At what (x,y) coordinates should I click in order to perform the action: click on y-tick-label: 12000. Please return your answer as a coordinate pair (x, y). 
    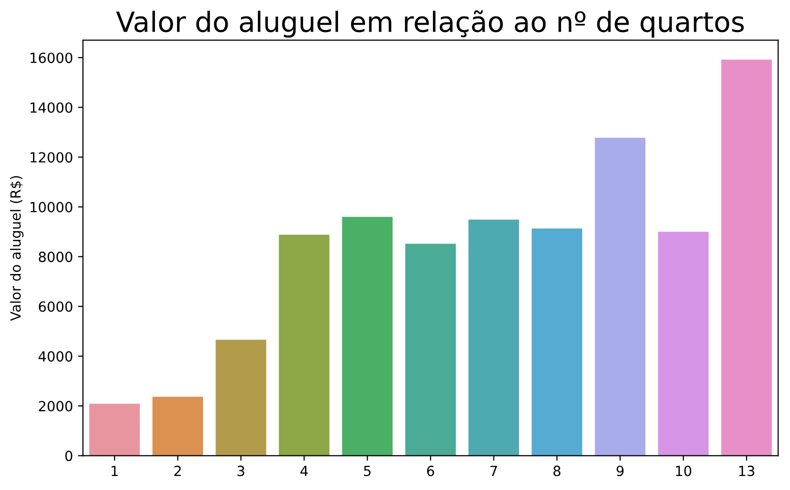
    Looking at the image, I should click on (51, 157).